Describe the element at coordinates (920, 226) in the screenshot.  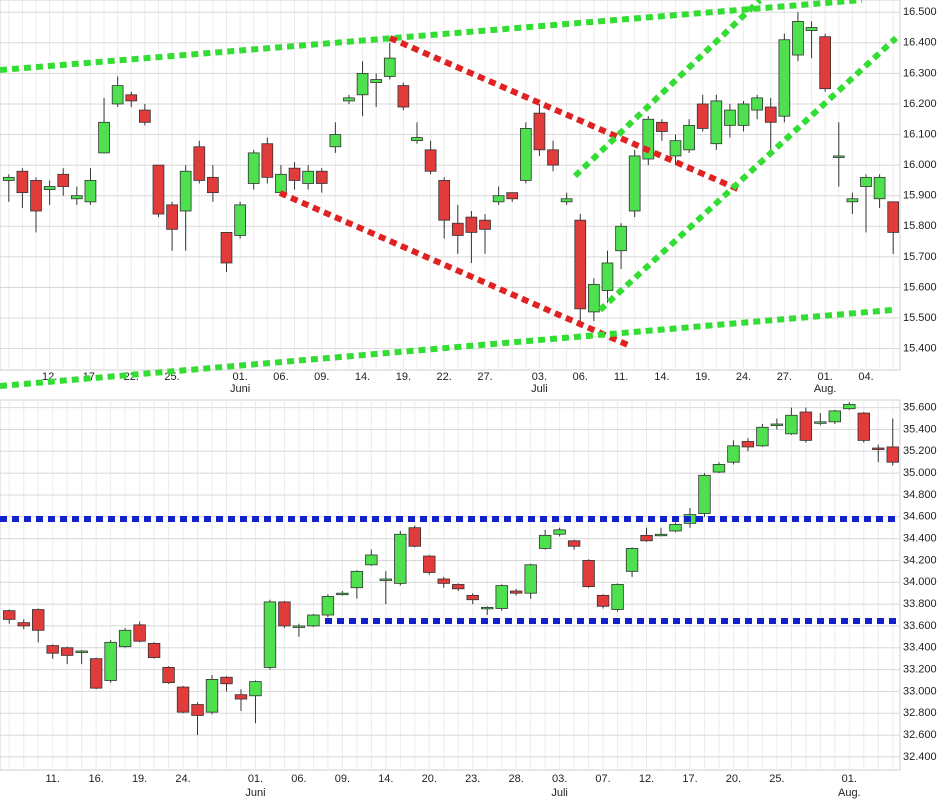
I see `y-tick-label: 15.800` at that location.